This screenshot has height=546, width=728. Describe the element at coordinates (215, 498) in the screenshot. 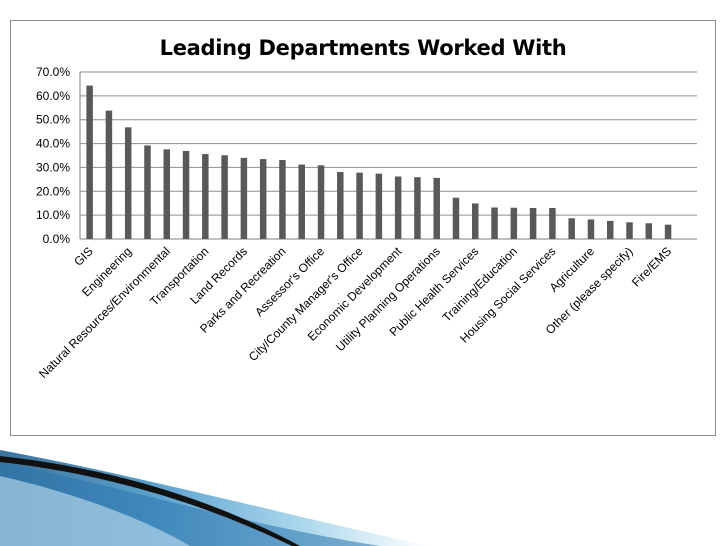

I see `decorative-swoosh` at that location.